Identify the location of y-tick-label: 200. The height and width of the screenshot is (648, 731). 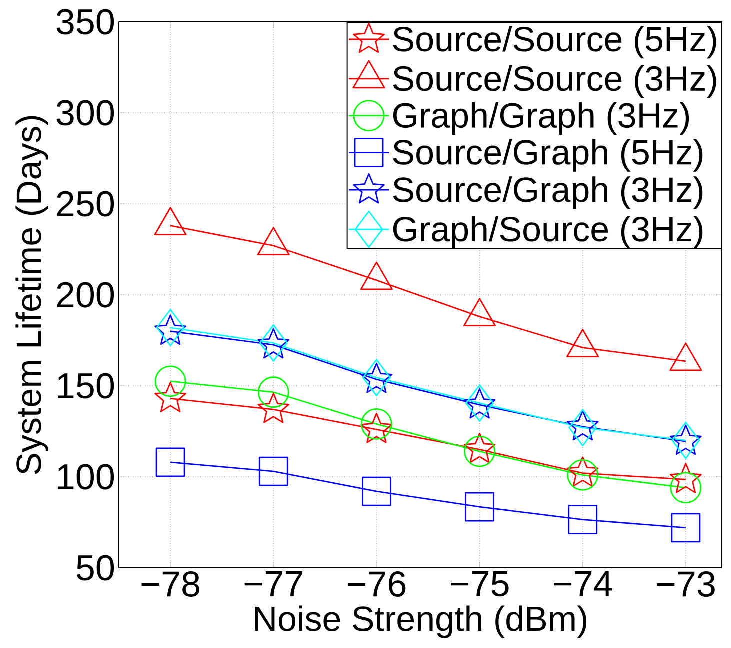
(85, 295).